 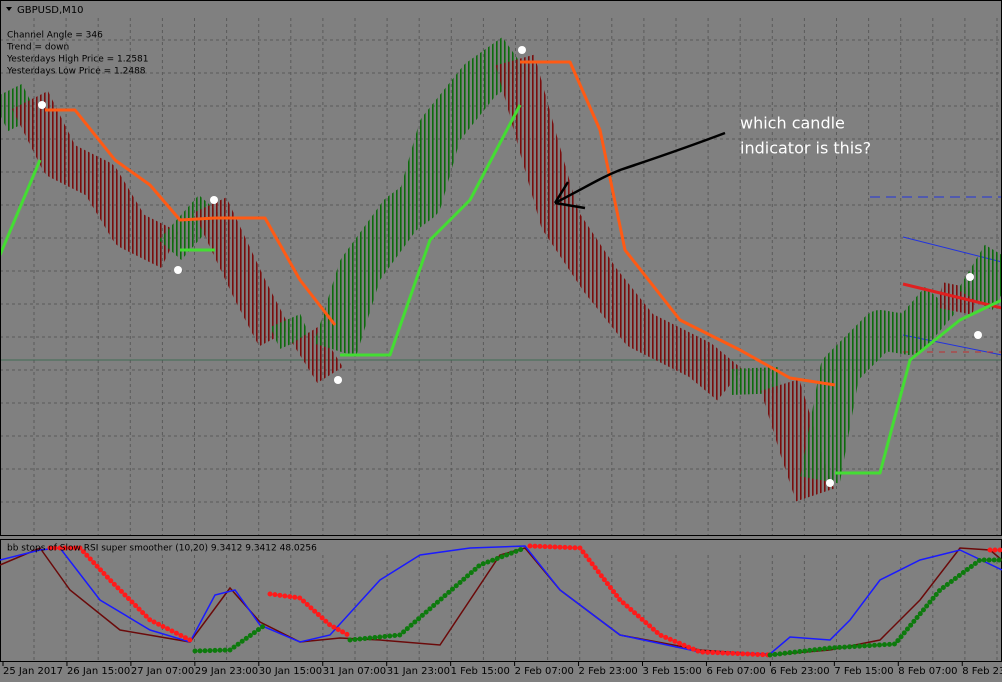 I want to click on time-label: 3 Feb 15:00, so click(x=672, y=671).